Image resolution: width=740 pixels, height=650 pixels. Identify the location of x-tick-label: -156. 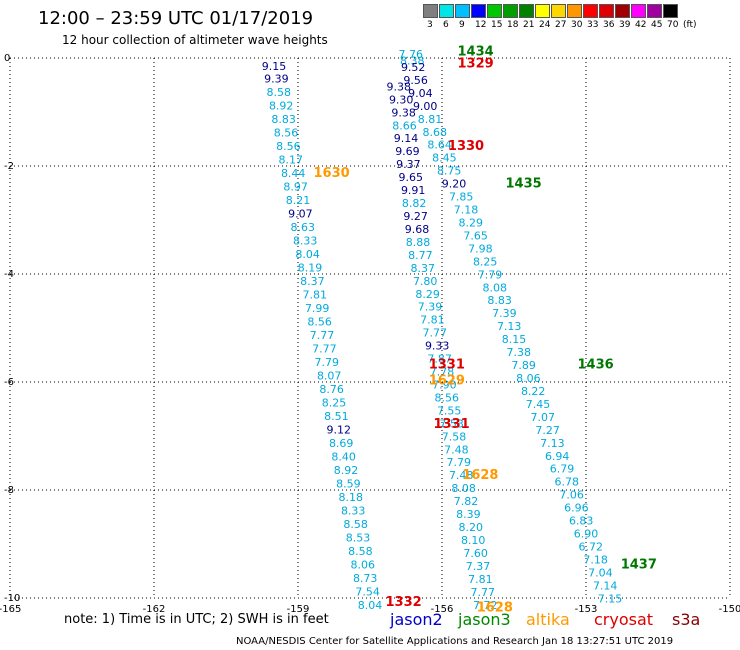
(442, 609).